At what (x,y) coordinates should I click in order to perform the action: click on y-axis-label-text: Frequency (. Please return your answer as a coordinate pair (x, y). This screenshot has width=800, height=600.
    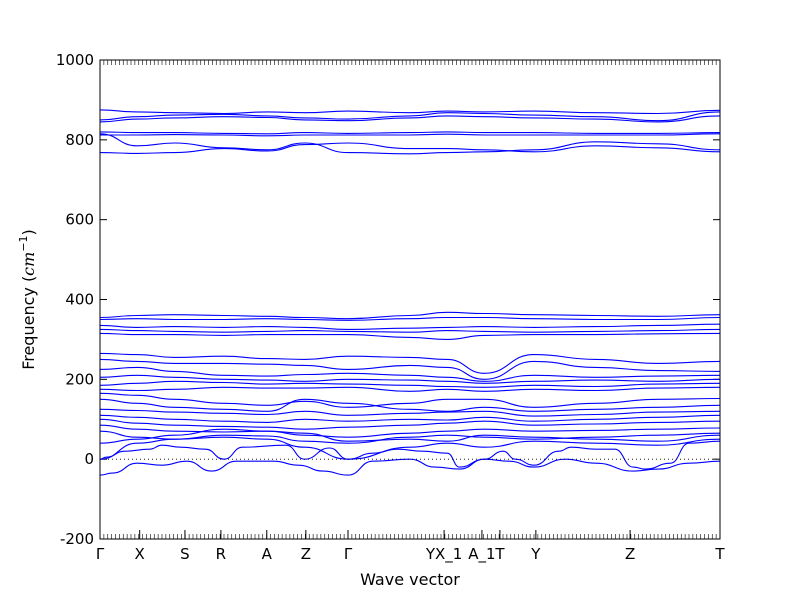
    Looking at the image, I should click on (28, 323).